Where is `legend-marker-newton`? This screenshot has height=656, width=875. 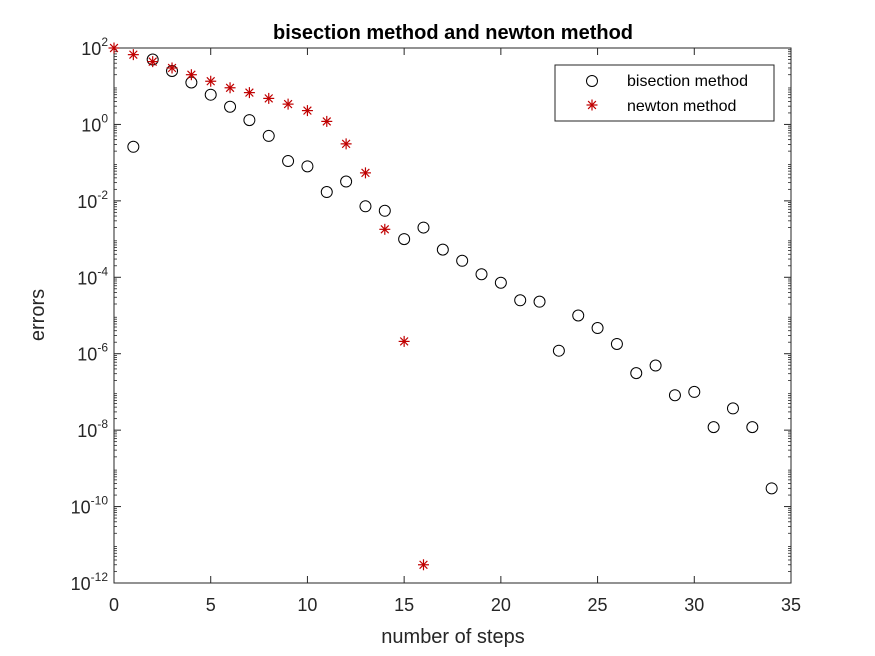
legend-marker-newton is located at coordinates (592, 105).